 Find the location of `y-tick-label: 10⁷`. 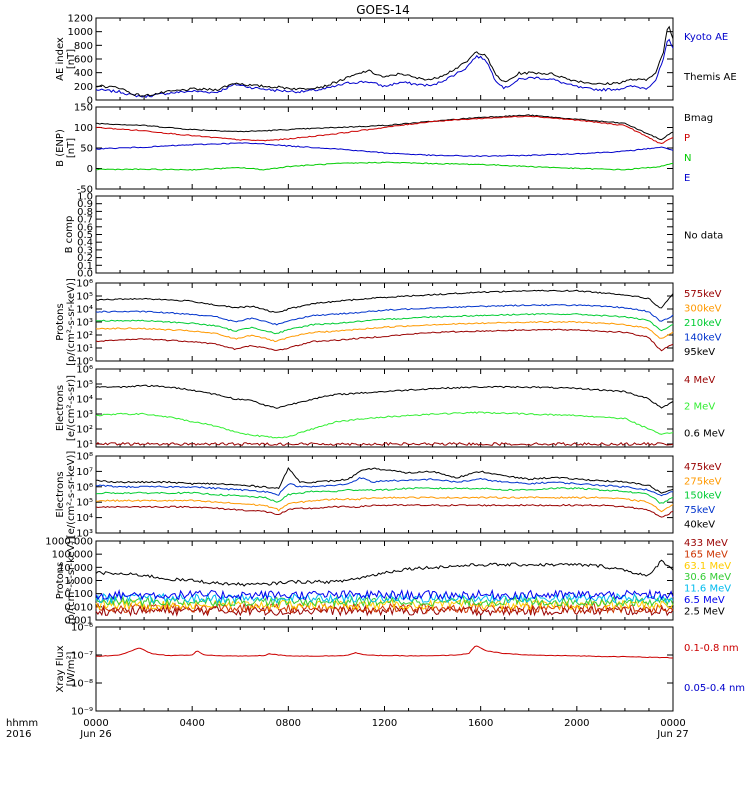

y-tick-label: 10⁷ is located at coordinates (84, 472).